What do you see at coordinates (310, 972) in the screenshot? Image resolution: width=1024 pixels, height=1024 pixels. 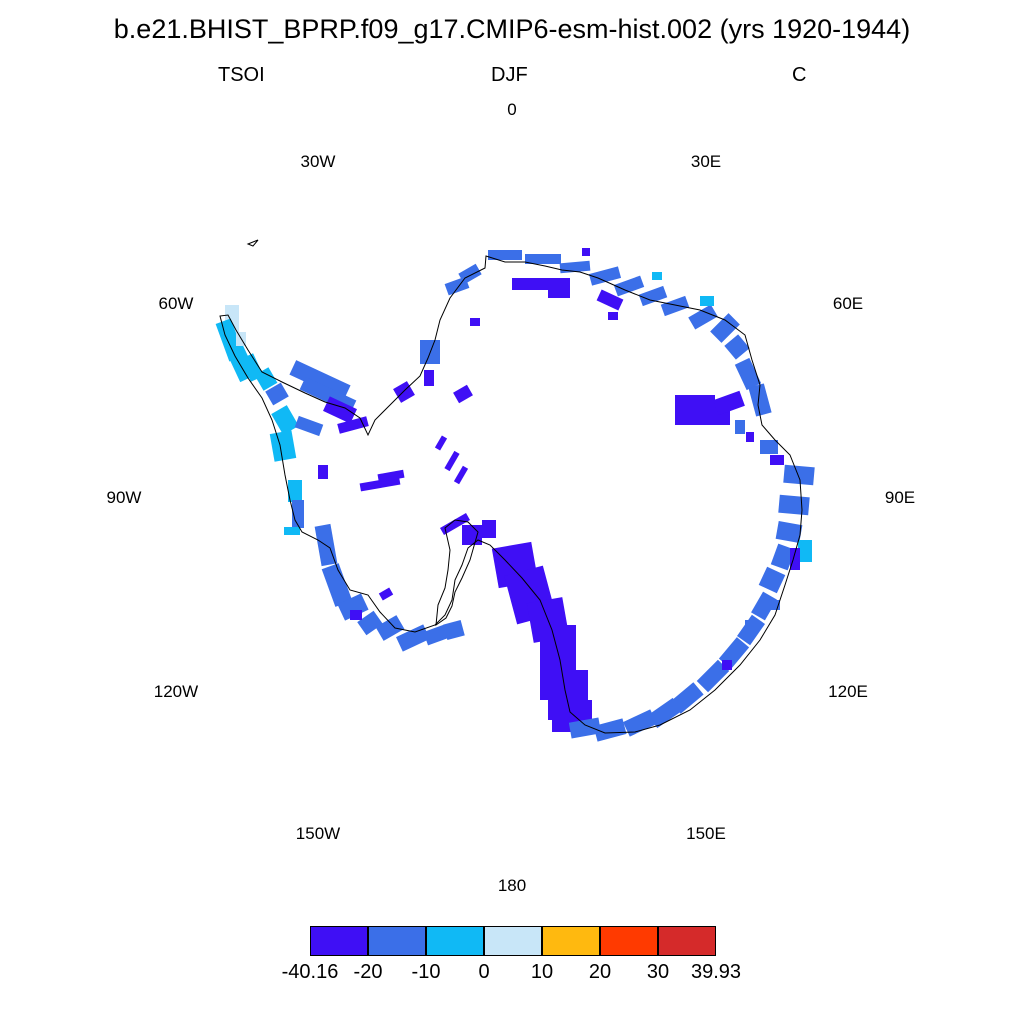 I see `colorbar-label: -40.16` at bounding box center [310, 972].